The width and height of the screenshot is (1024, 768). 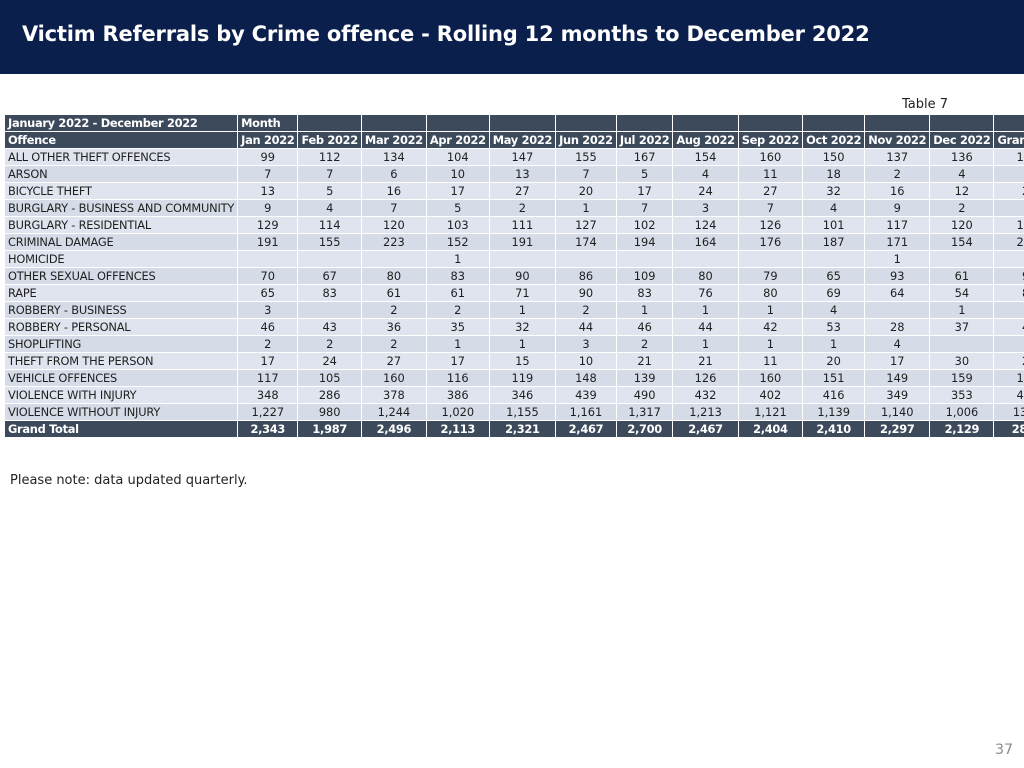 What do you see at coordinates (522, 157) in the screenshot?
I see `table-cell: 147` at bounding box center [522, 157].